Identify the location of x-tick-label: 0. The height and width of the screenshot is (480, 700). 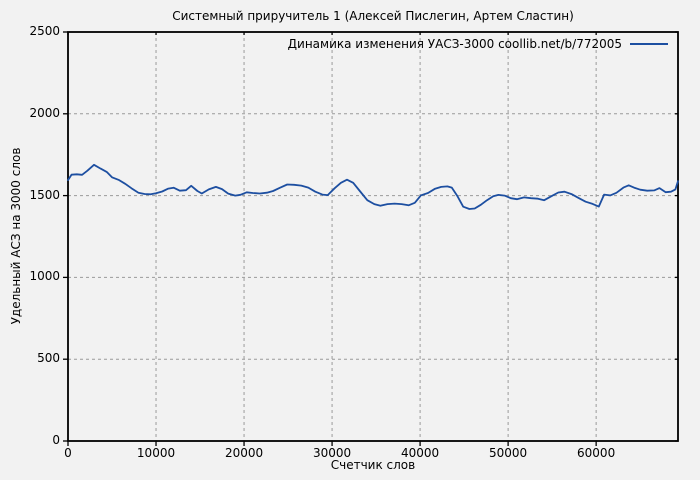
(68, 453).